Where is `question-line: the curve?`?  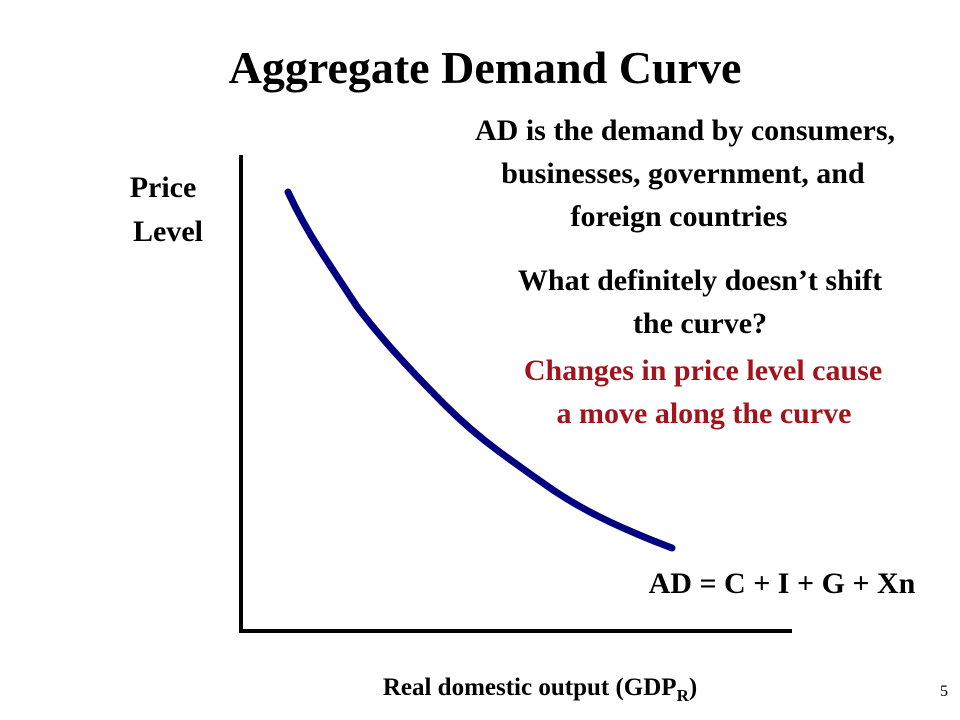 question-line: the curve? is located at coordinates (700, 323).